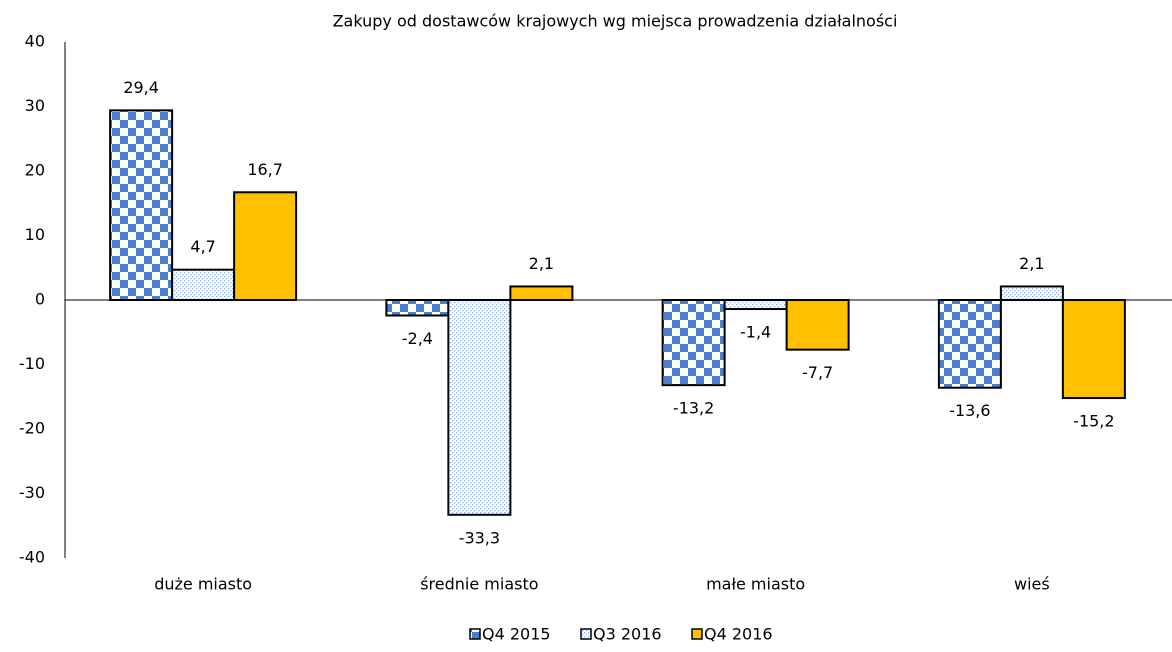  Describe the element at coordinates (738, 634) in the screenshot. I see `legend-label: Q4 2016` at that location.